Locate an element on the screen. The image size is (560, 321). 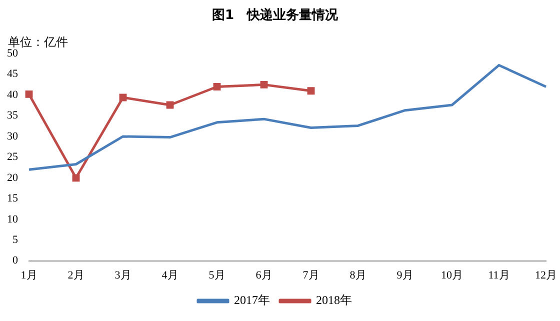
x-tick-label: 8月 is located at coordinates (358, 275).